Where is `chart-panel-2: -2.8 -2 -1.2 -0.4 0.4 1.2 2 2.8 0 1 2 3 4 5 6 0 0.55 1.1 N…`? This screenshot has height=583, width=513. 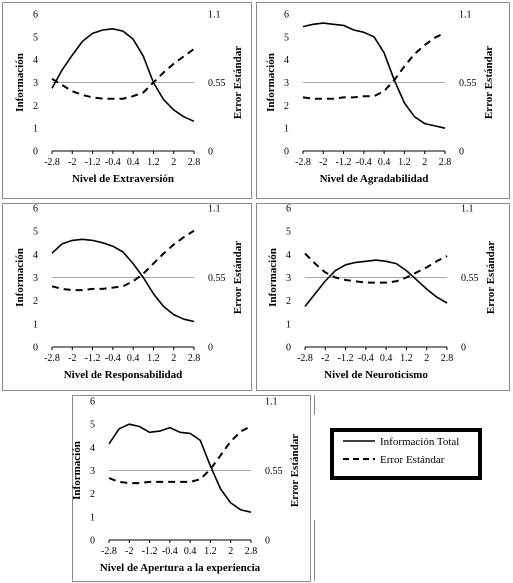
chart-panel-2: -2.8 -2 -1.2 -0.4 0.4 1.2 2 2.8 0 1 2 3 4 5 6 0 0.55 1.1 N… is located at coordinates (129, 293).